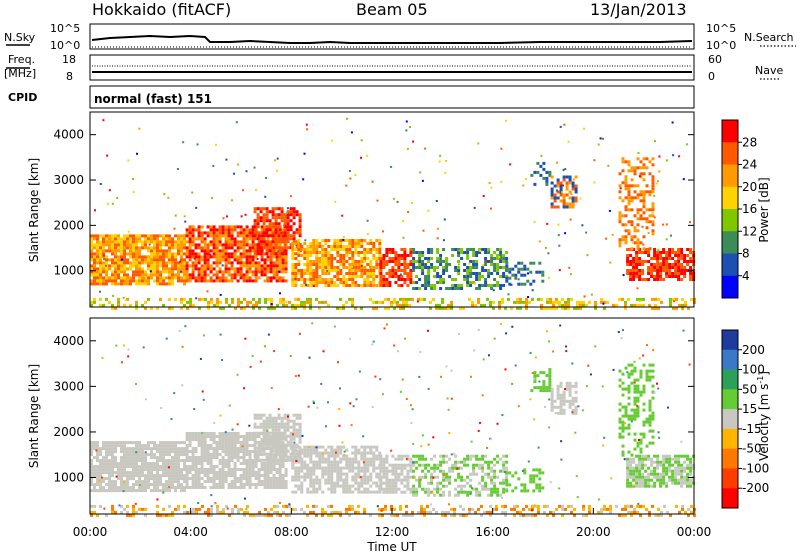  I want to click on nsearch-label: N.Search, so click(769, 37).